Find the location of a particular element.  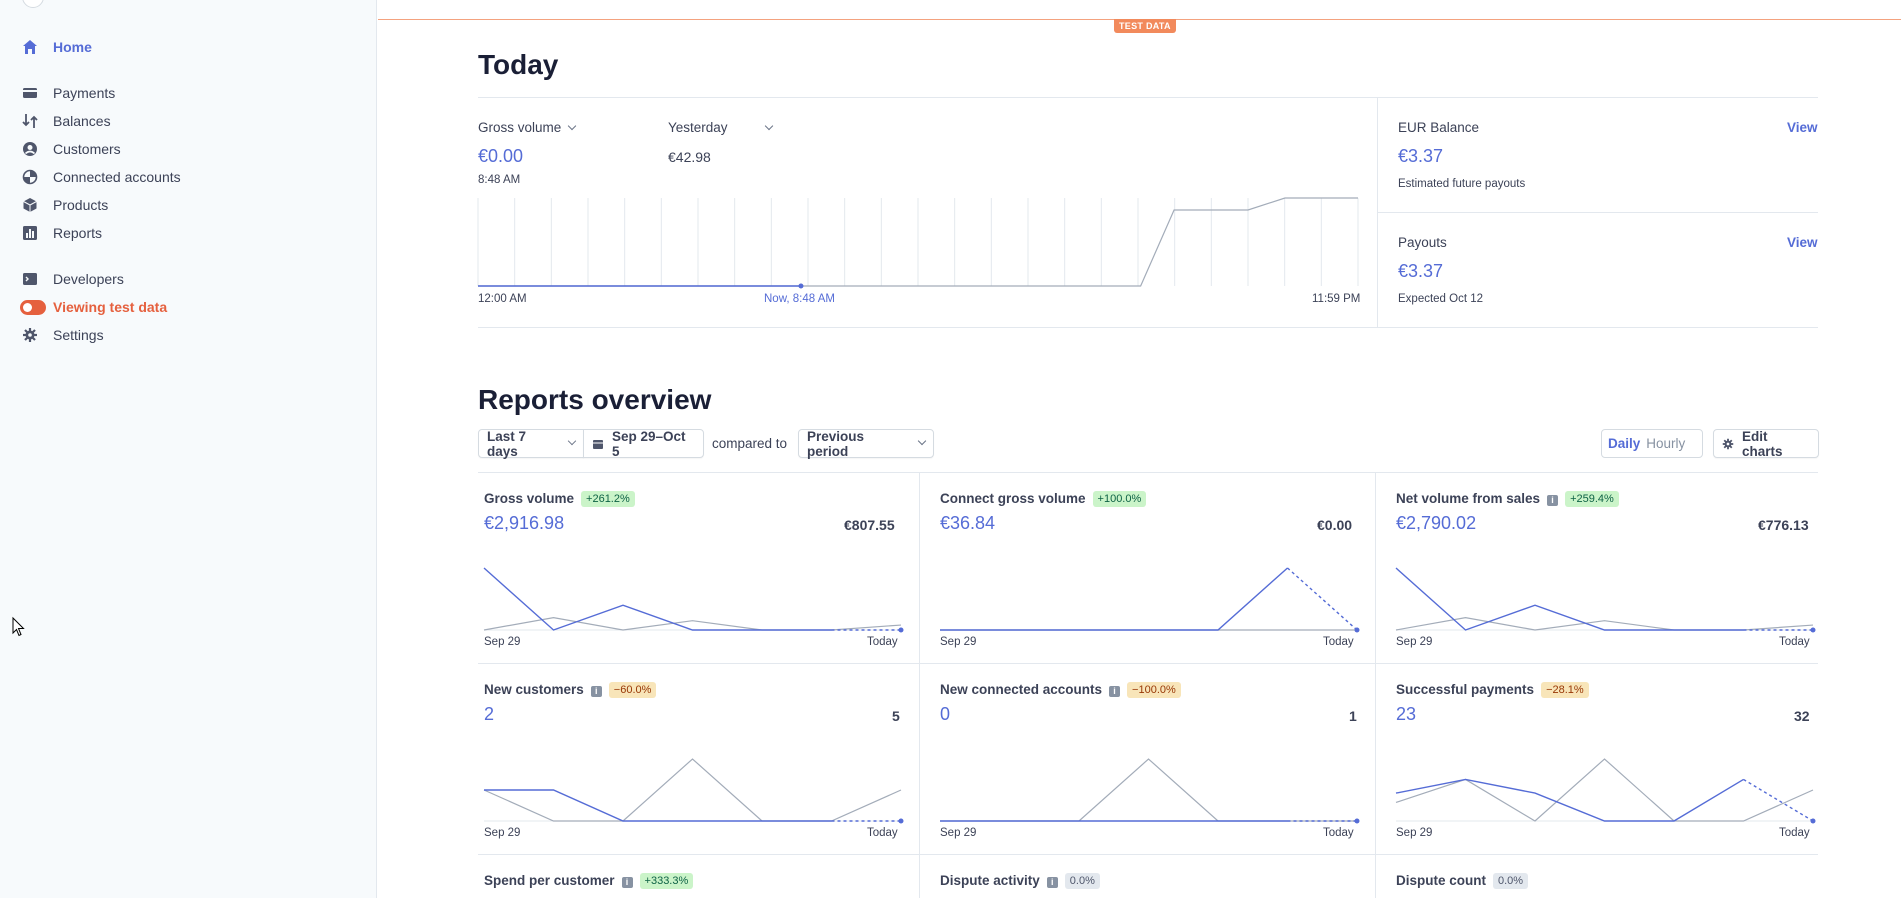

sidebar-item-developers: Developers is located at coordinates (72, 279).